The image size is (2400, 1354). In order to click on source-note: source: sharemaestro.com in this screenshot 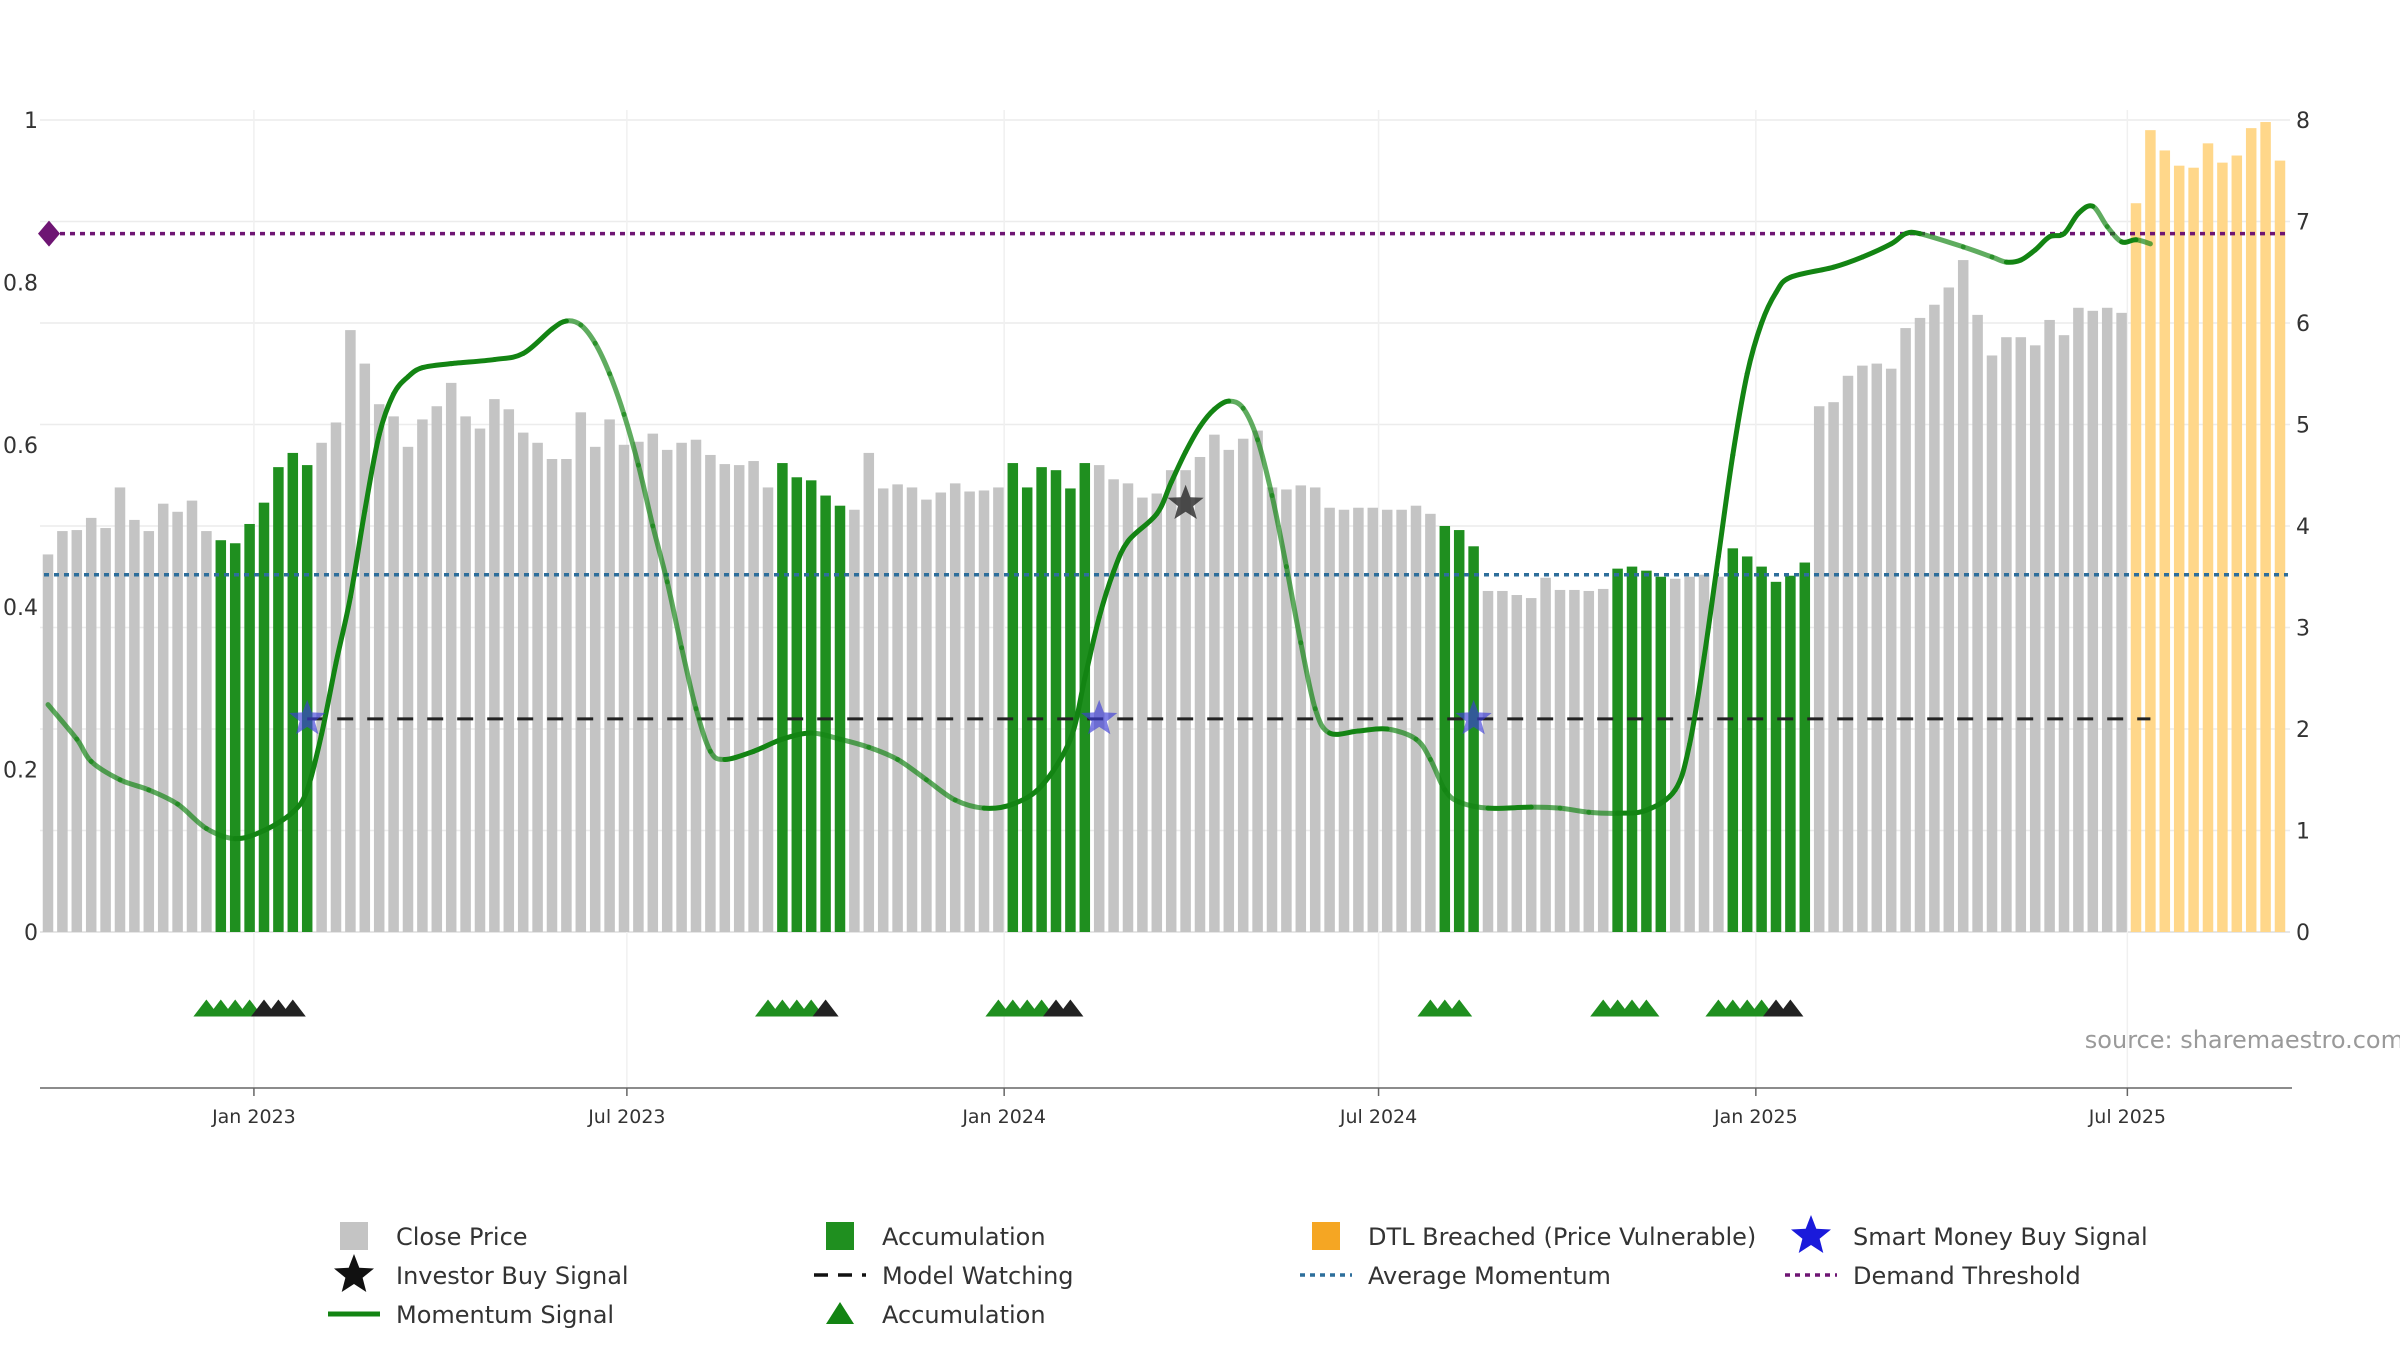, I will do `click(2242, 1040)`.